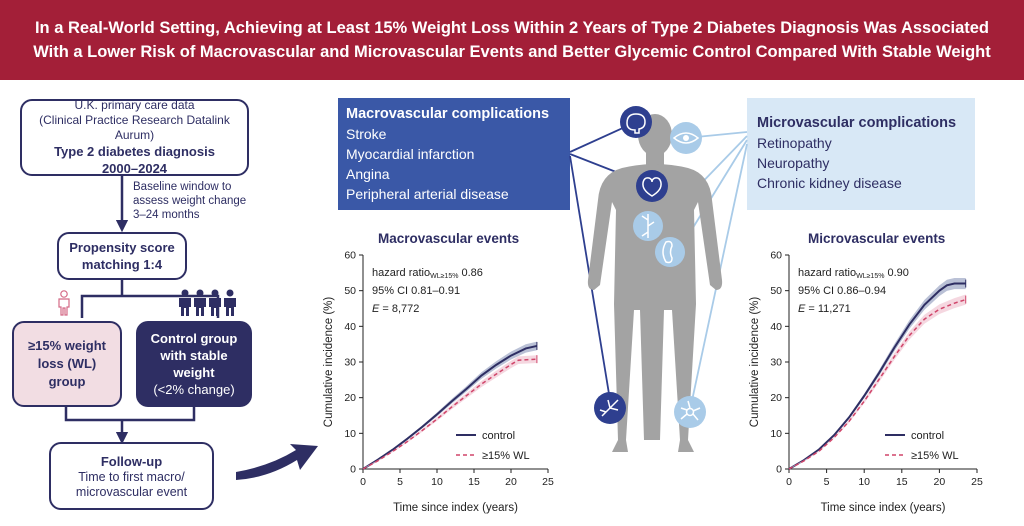 This screenshot has width=1024, height=526. Describe the element at coordinates (350, 363) in the screenshot. I see `chart0-y-tick-label: 30` at that location.